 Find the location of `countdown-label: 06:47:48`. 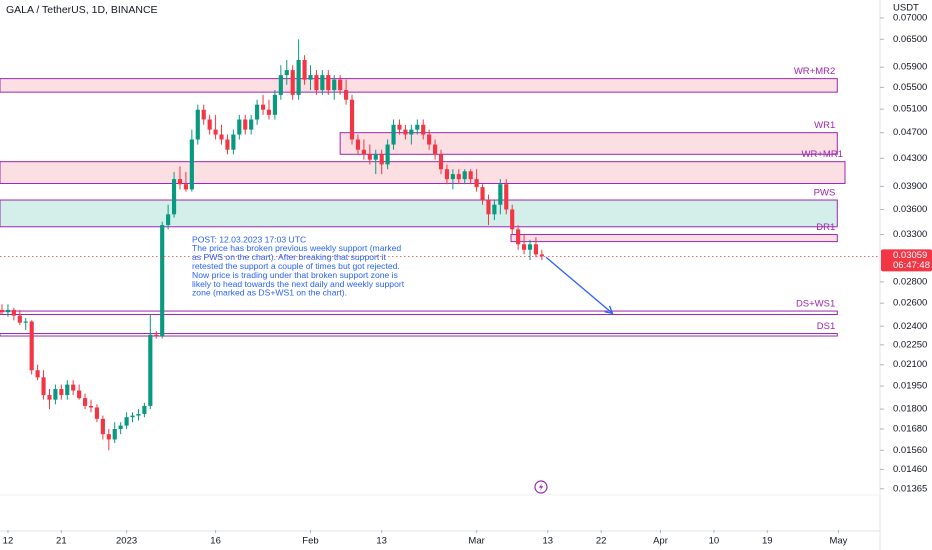

countdown-label: 06:47:48 is located at coordinates (911, 265).